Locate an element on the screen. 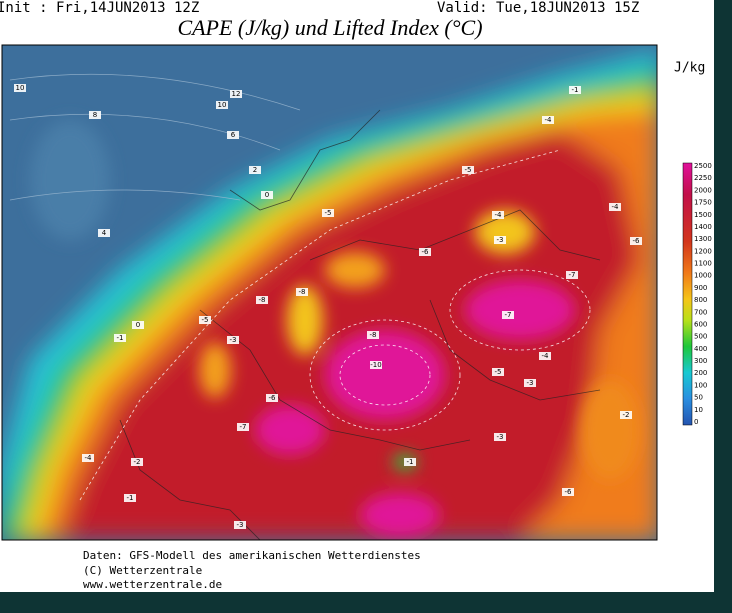  colorbar-label: 1300 is located at coordinates (703, 239).